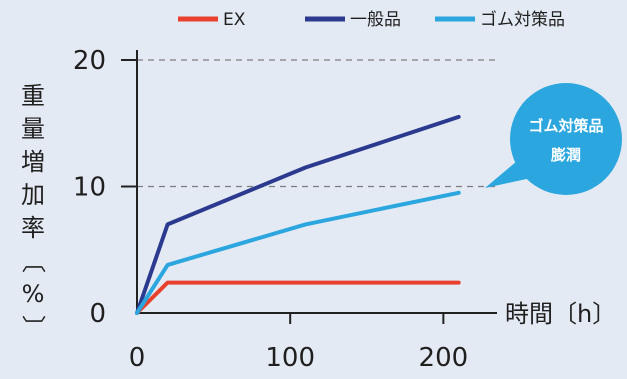 The image size is (627, 379). I want to click on legend-label-2: ゴム対策品, so click(522, 19).